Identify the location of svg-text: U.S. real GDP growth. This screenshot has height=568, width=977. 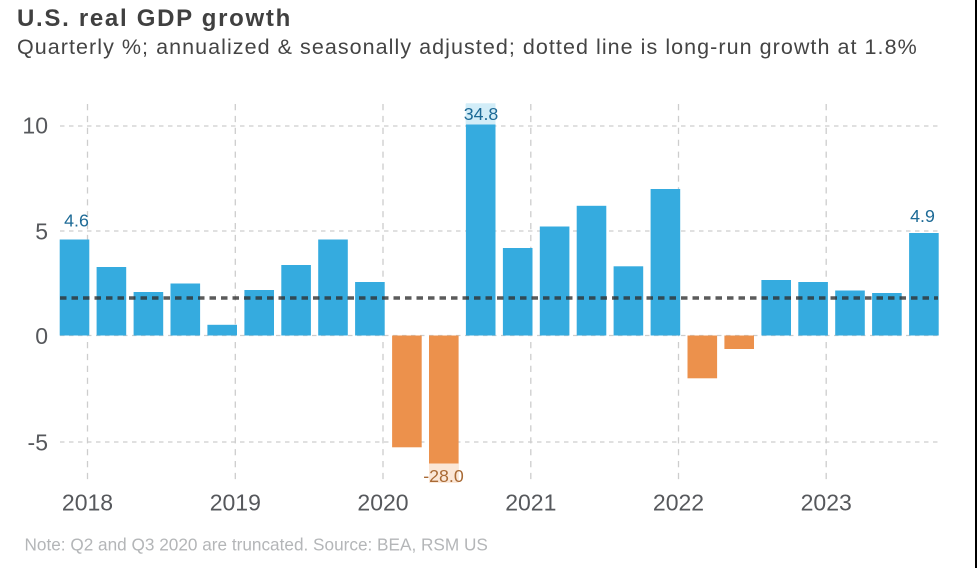
(154, 18).